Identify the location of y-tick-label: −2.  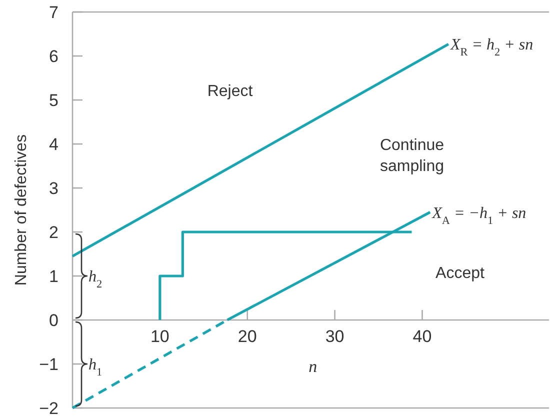
(48, 408).